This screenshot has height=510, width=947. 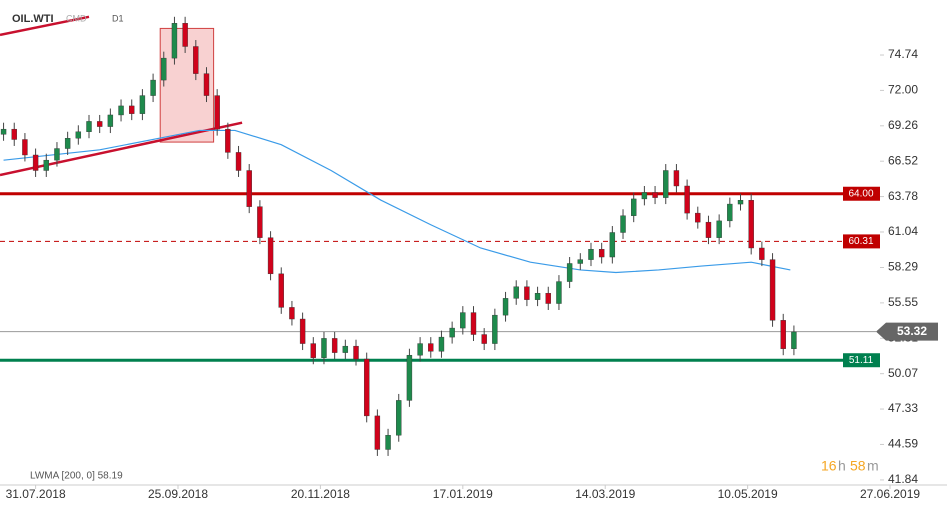 I want to click on y-tick-label: 50.07, so click(x=903, y=373).